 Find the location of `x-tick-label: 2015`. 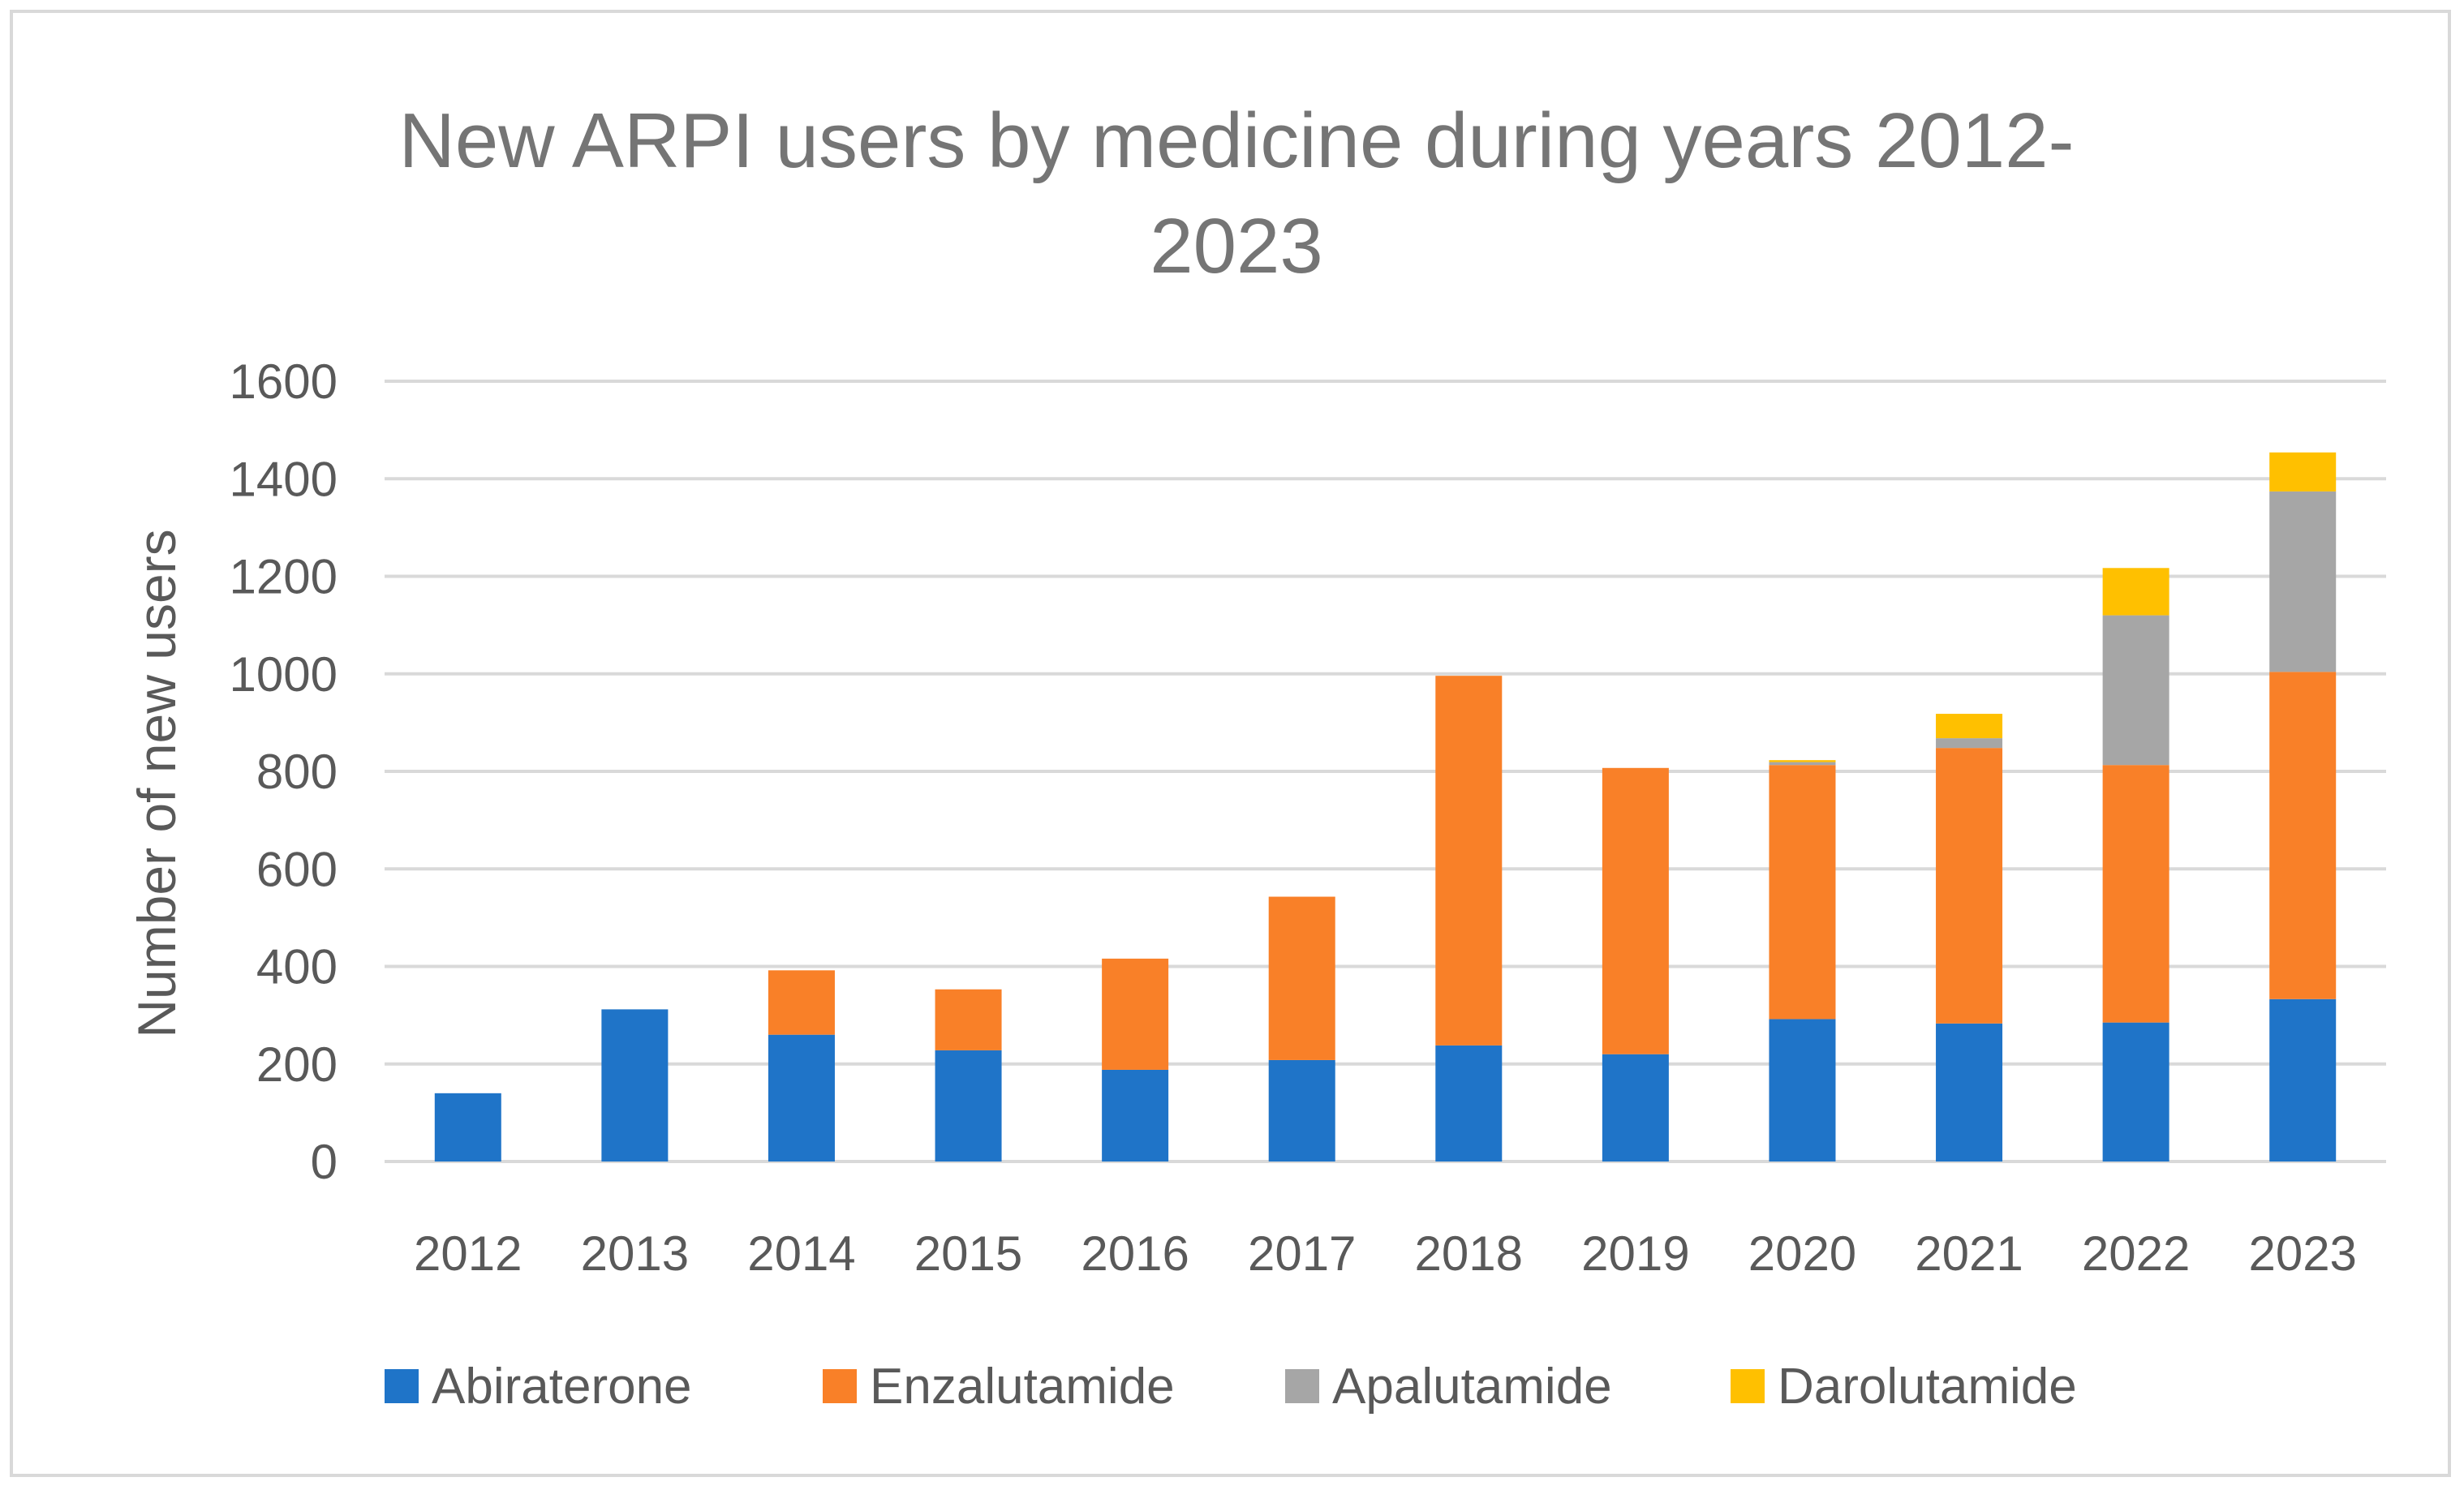

x-tick-label: 2015 is located at coordinates (968, 1253).